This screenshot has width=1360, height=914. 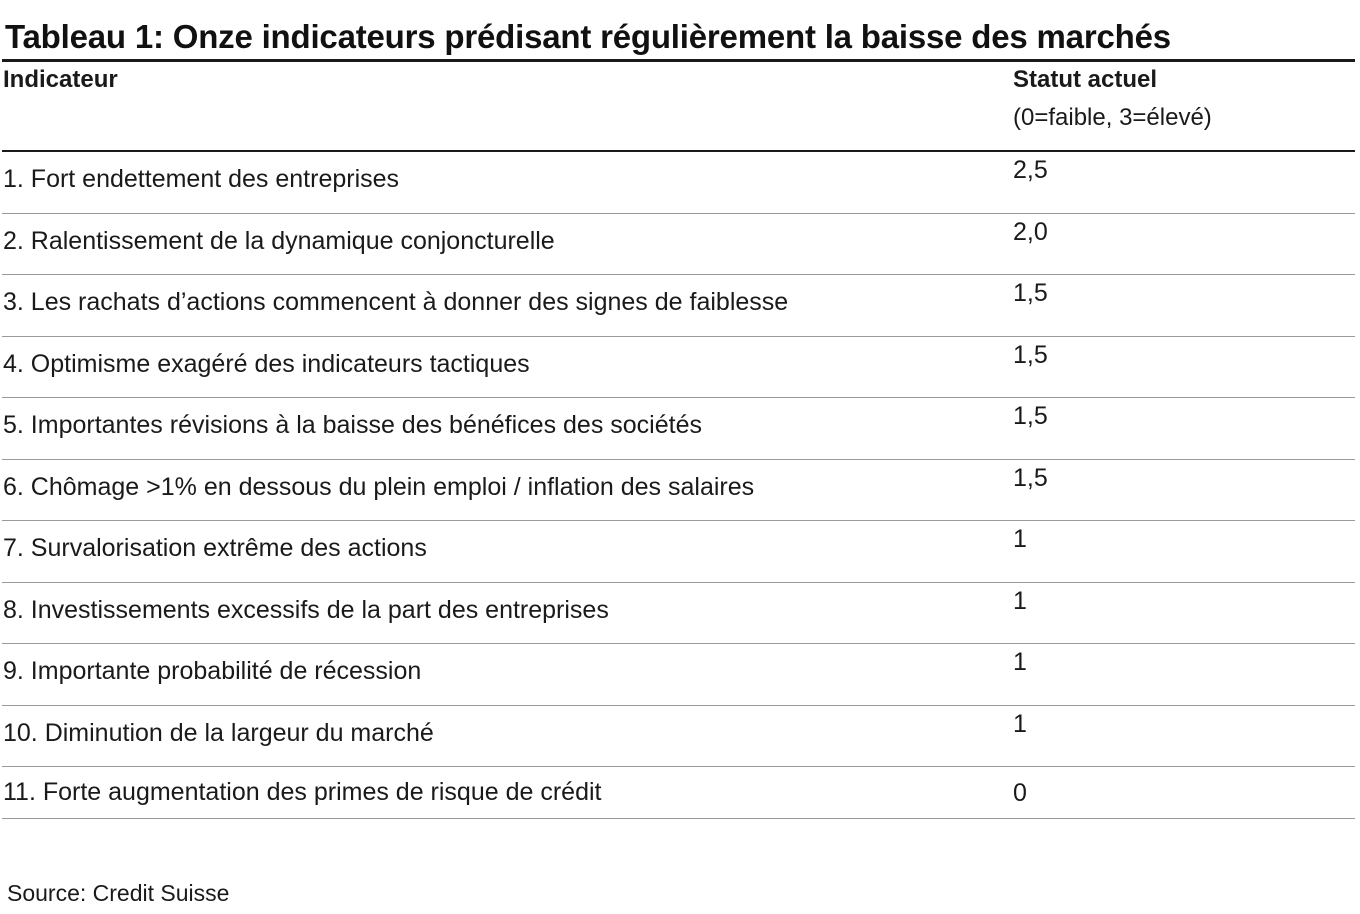 I want to click on table-row: 7. Survalorisation extrême des actions 1, so click(x=678, y=552).